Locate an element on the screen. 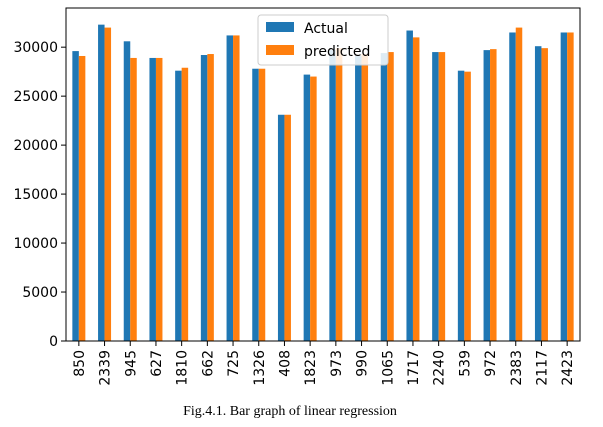 The height and width of the screenshot is (427, 603). x-tick-label: 725 is located at coordinates (234, 363).